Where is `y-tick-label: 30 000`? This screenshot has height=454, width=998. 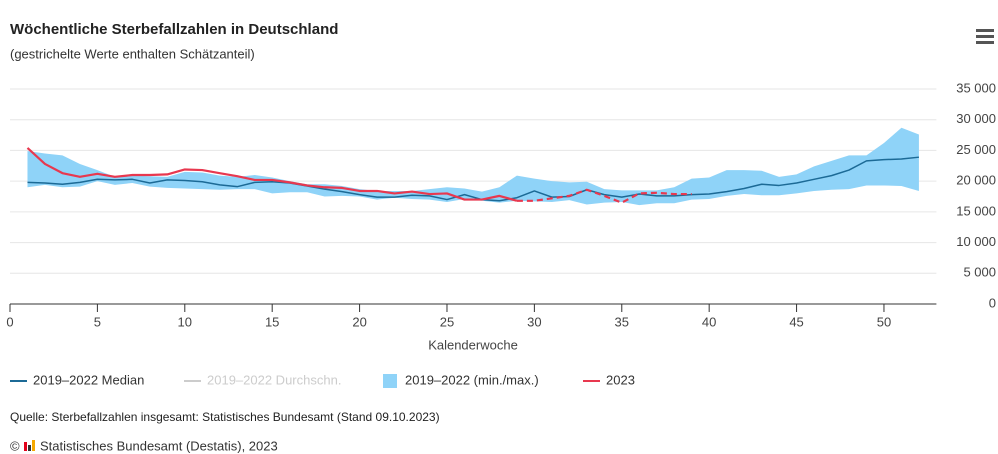
y-tick-label: 30 000 is located at coordinates (976, 118).